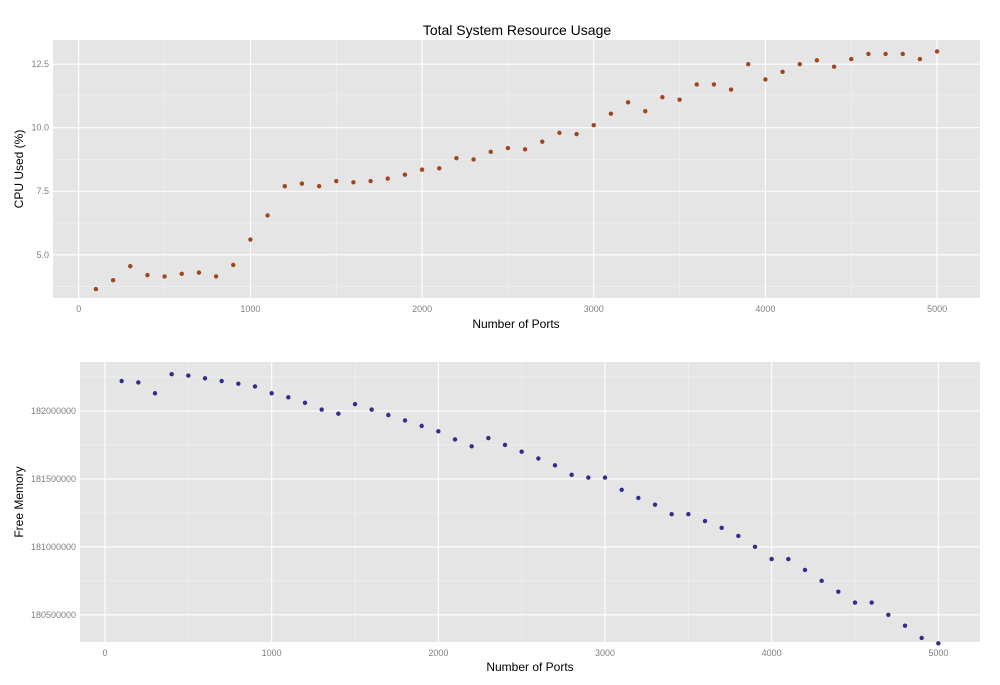 This screenshot has width=1000, height=685. What do you see at coordinates (78, 309) in the screenshot?
I see `x-tick-label: 0` at bounding box center [78, 309].